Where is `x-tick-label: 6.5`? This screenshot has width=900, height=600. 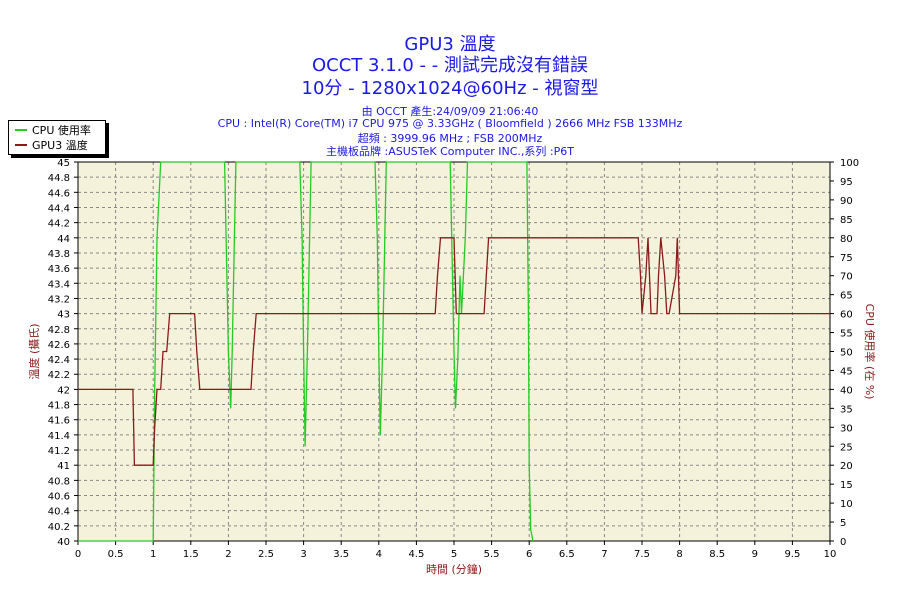 x-tick-label: 6.5 is located at coordinates (567, 554).